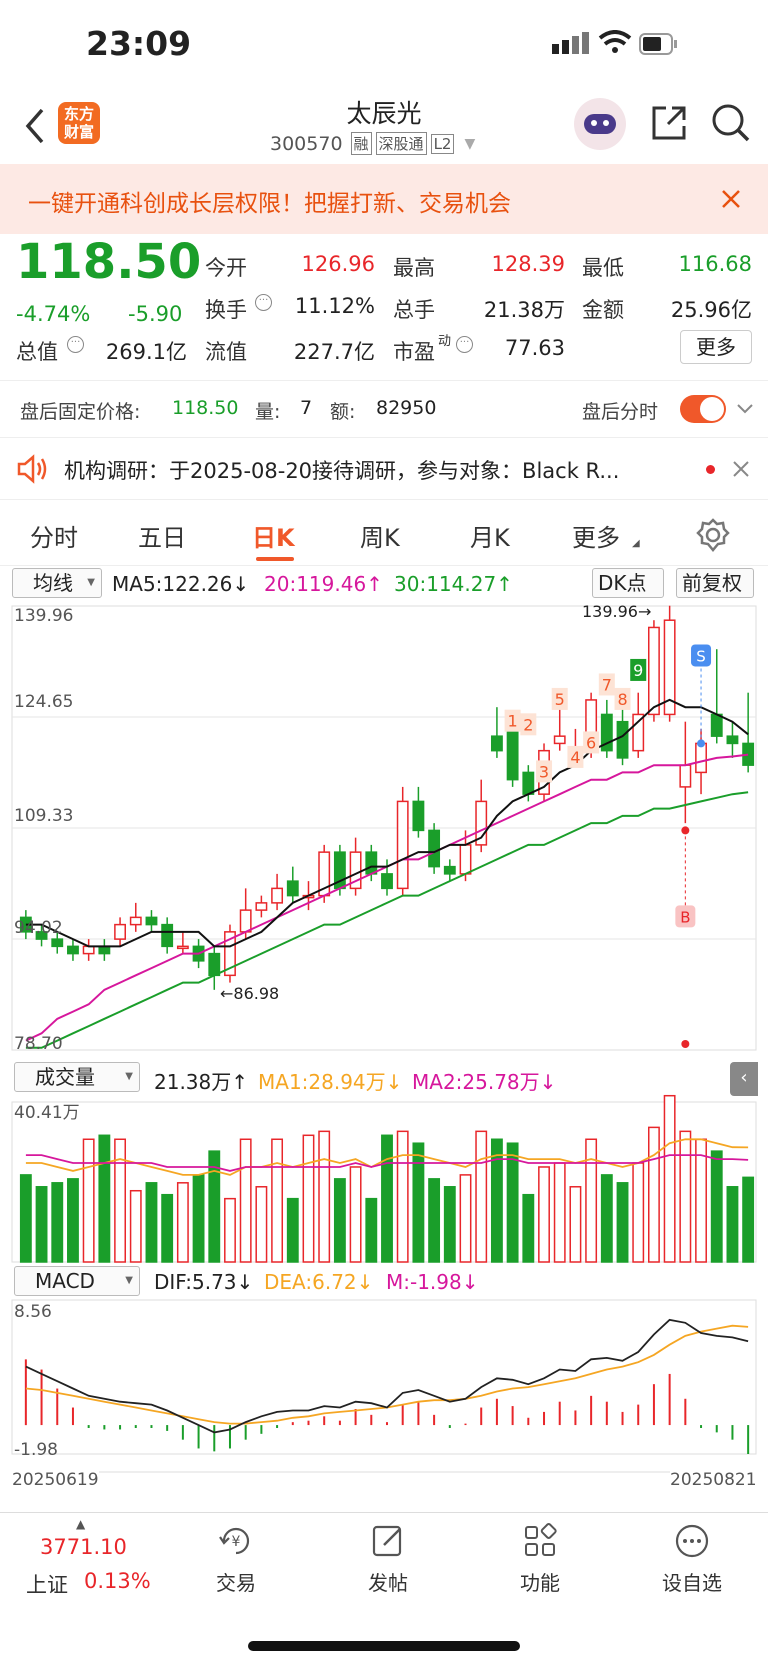  What do you see at coordinates (323, 584) in the screenshot?
I see `ma20-legend: 20:119.46↑` at bounding box center [323, 584].